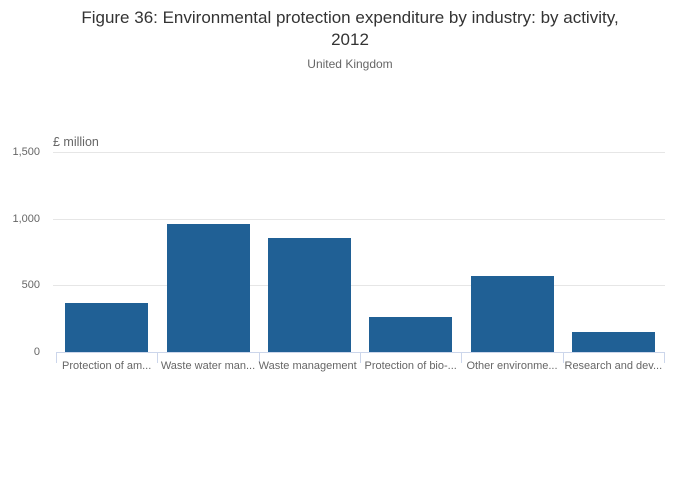  What do you see at coordinates (26, 152) in the screenshot?
I see `y-axis-label: 1,500` at bounding box center [26, 152].